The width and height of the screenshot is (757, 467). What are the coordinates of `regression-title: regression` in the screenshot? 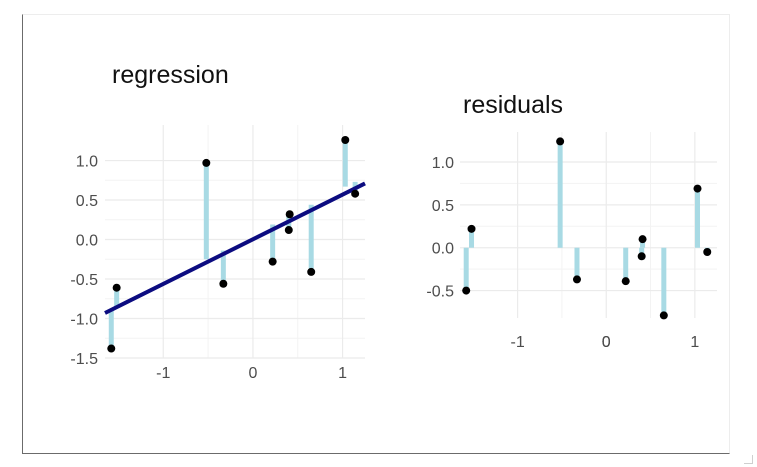 It's located at (170, 75).